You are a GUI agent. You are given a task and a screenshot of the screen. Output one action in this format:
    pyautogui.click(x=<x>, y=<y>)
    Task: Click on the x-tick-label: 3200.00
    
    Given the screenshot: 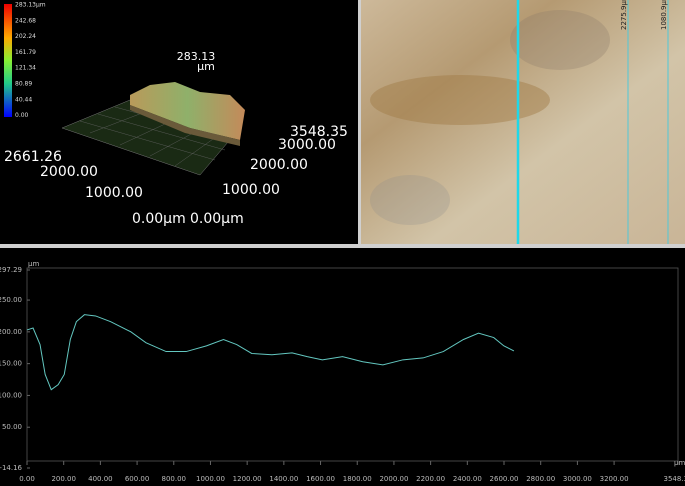 What is the action you would take?
    pyautogui.click(x=614, y=479)
    